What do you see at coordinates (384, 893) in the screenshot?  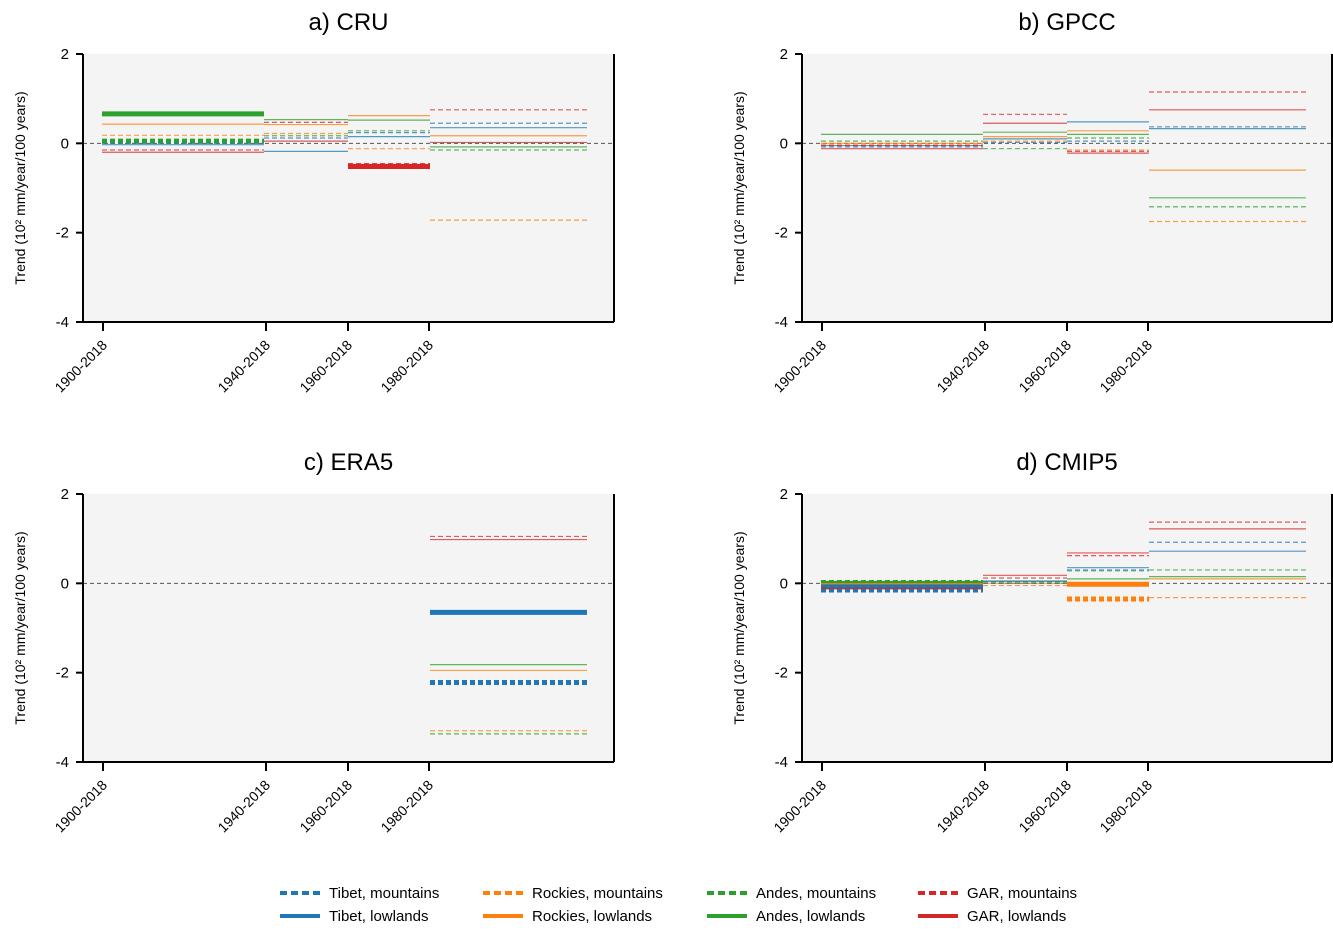 I see `legend-label: Tibet, mountains` at bounding box center [384, 893].